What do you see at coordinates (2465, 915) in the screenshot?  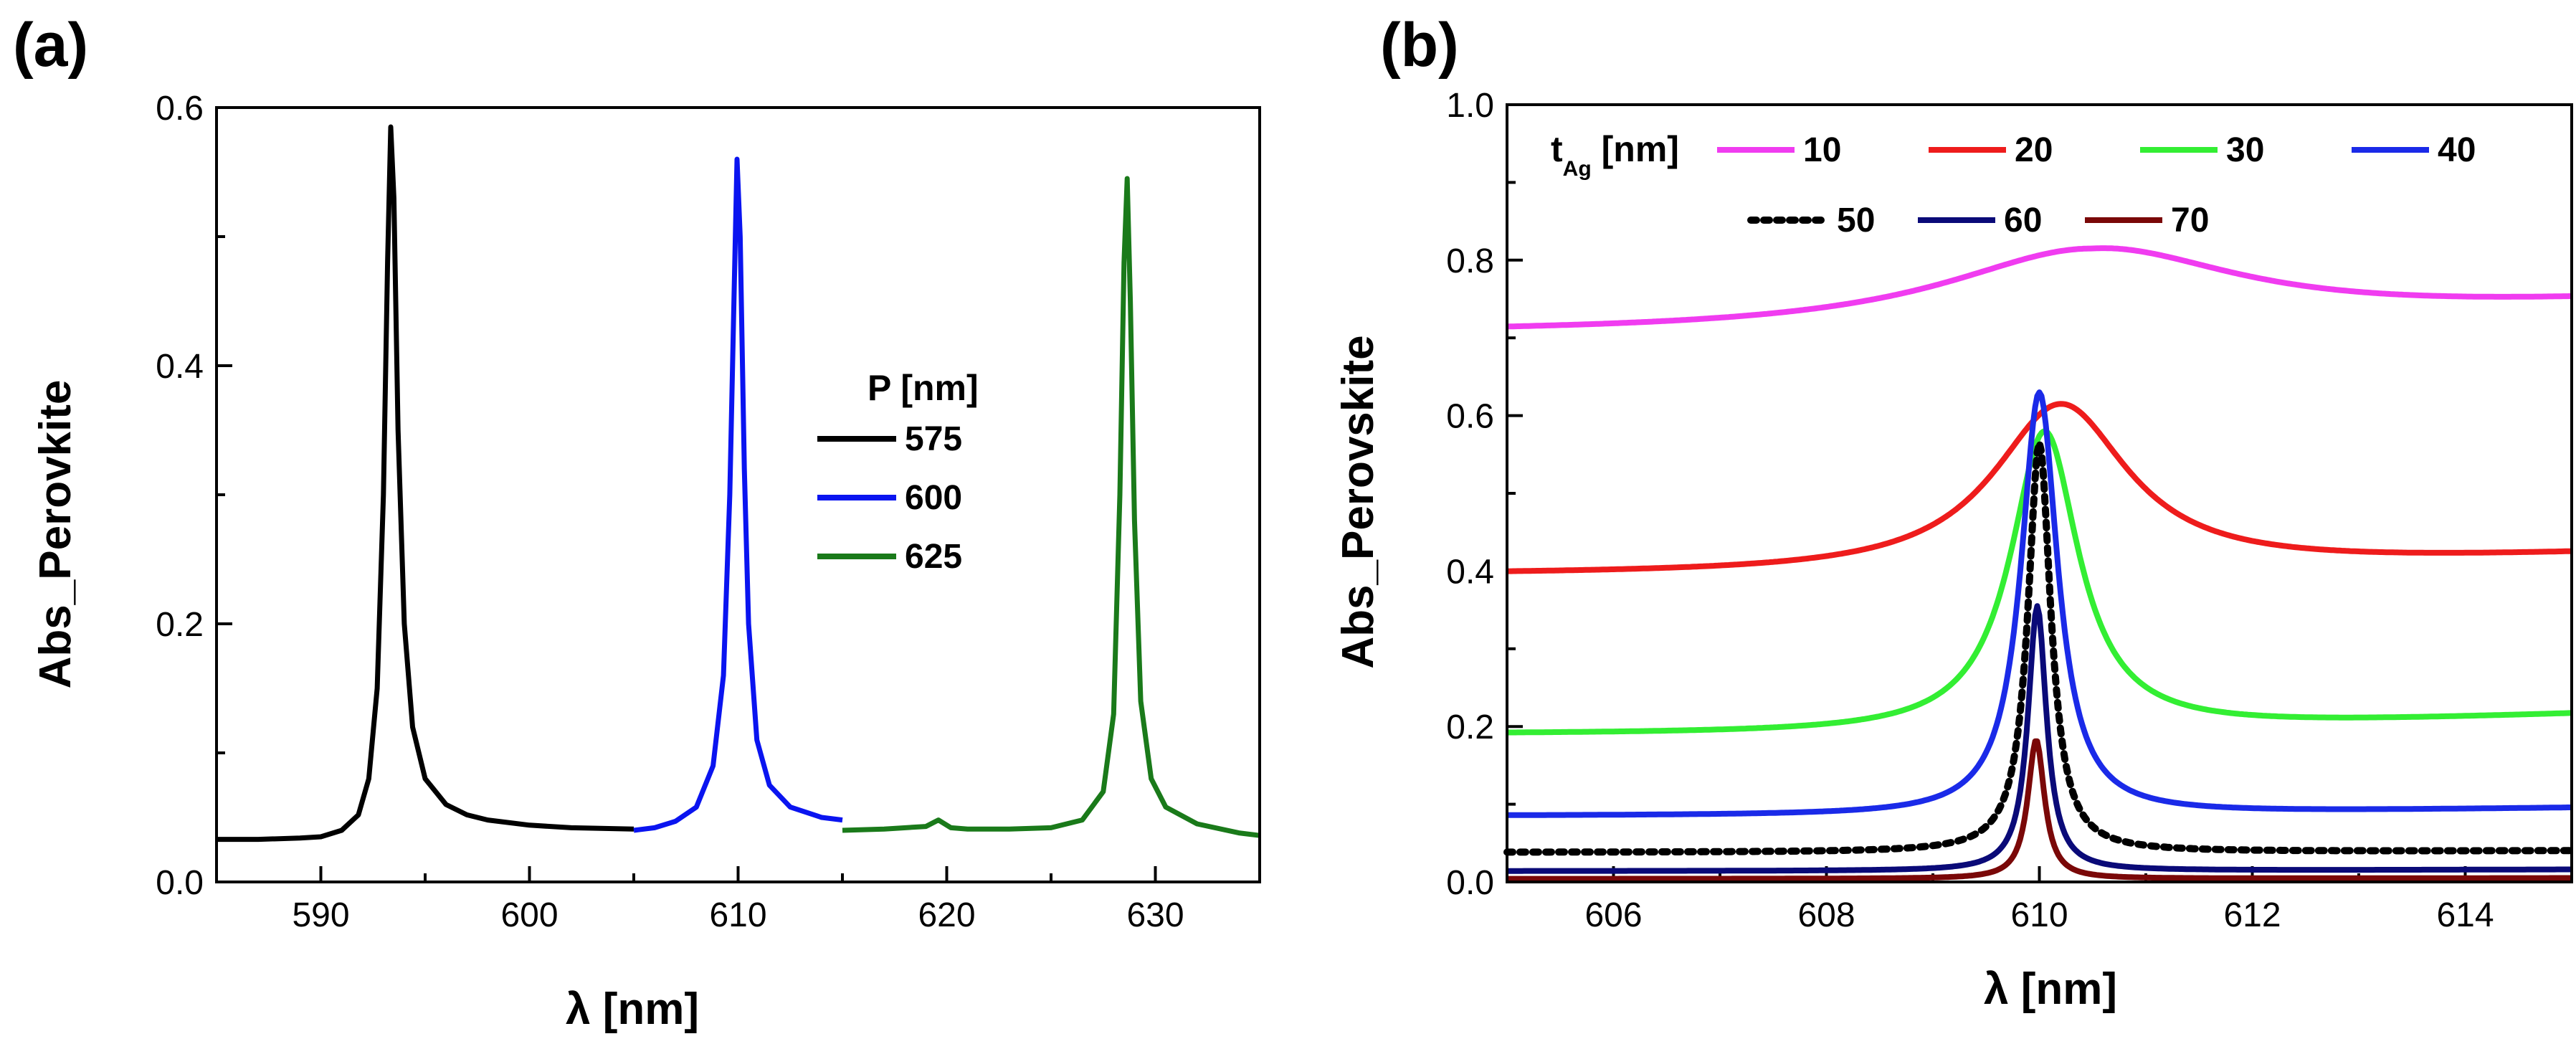 I see `panel-b-xtick-label: 614` at bounding box center [2465, 915].